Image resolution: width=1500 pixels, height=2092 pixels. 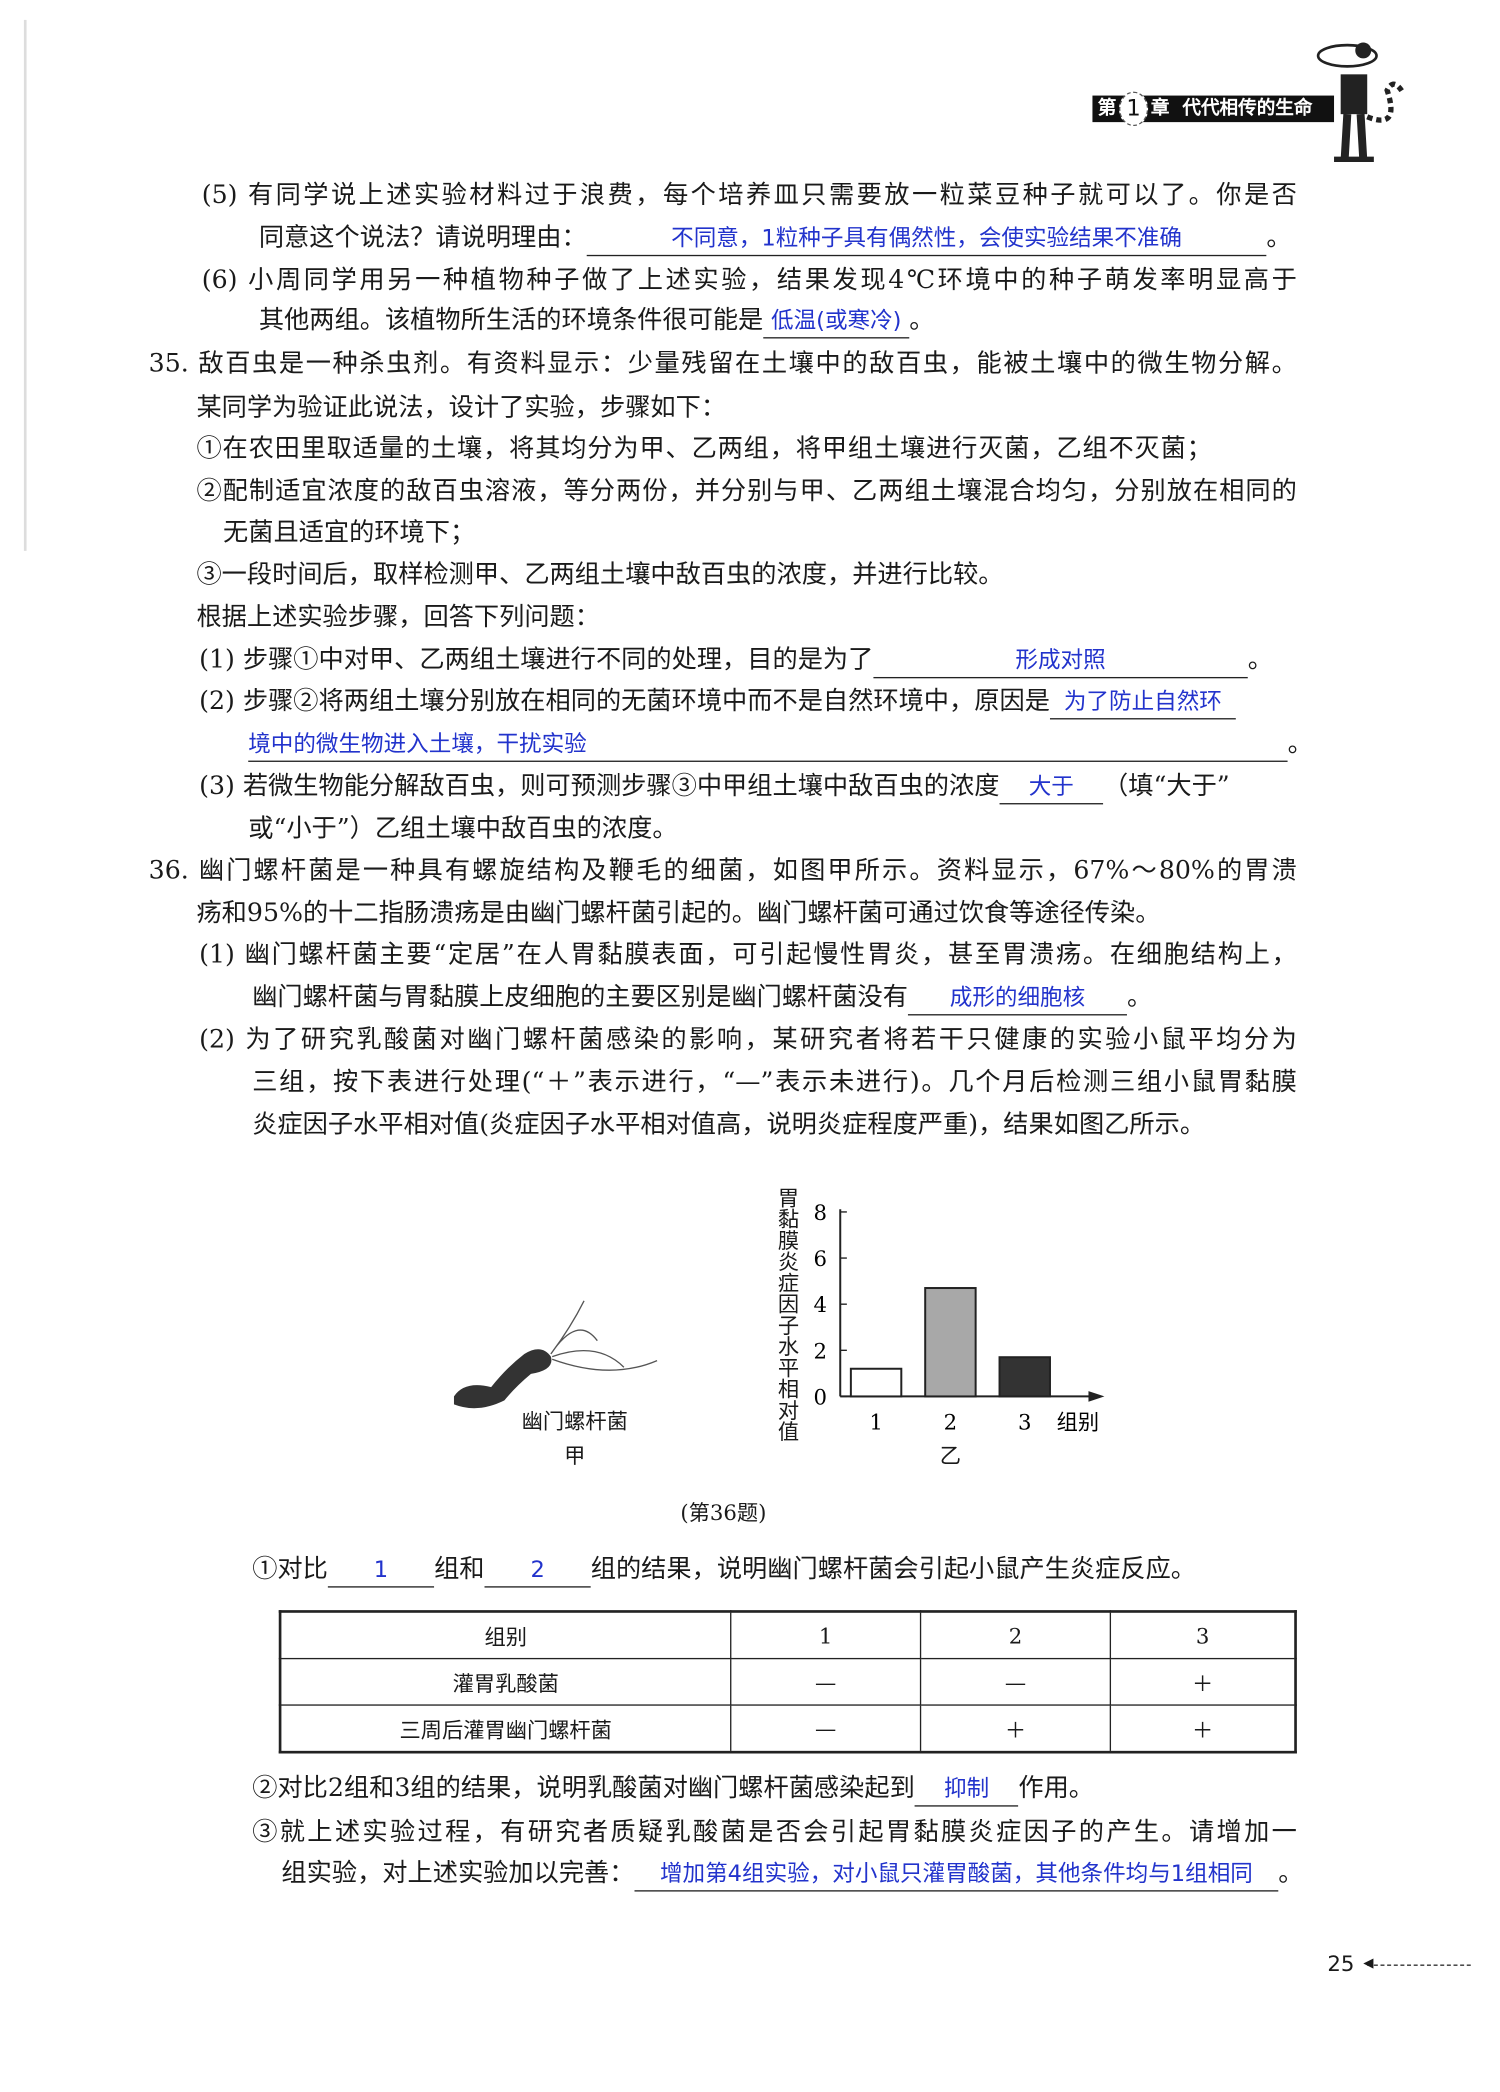 I want to click on chapter-prefix: 第, so click(x=1107, y=109).